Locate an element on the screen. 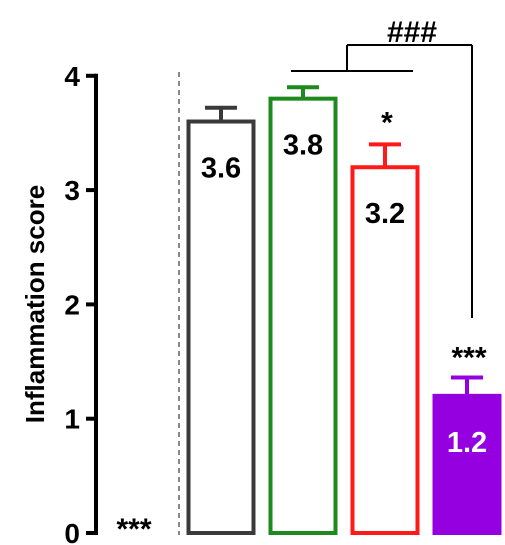  significance-mark-0: *** is located at coordinates (133, 529).